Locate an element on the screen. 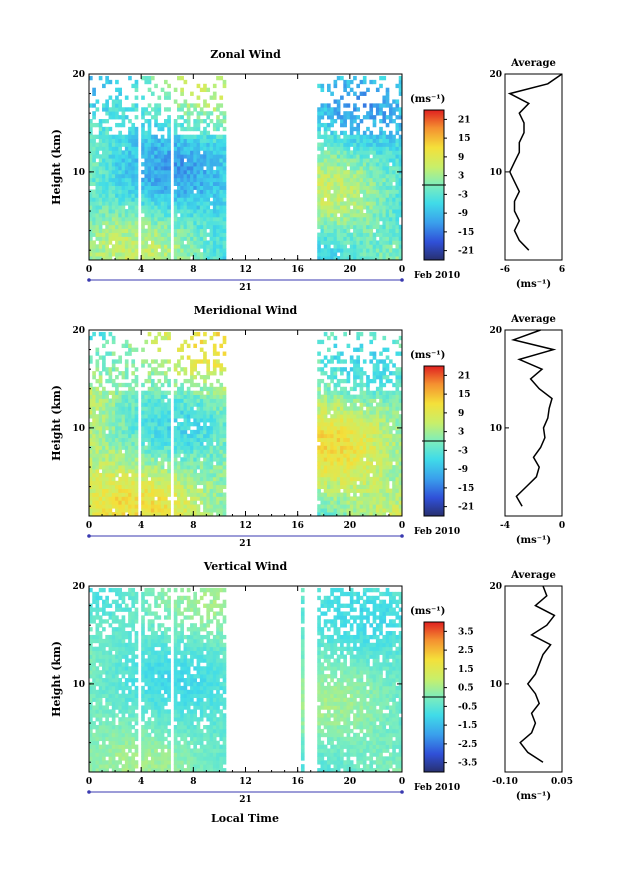  y-axis-label: Height (km) is located at coordinates (56, 167).